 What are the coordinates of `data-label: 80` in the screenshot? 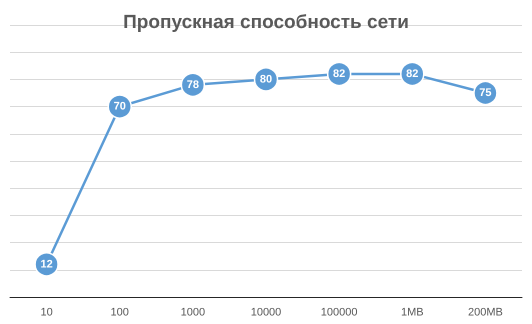 It's located at (266, 79).